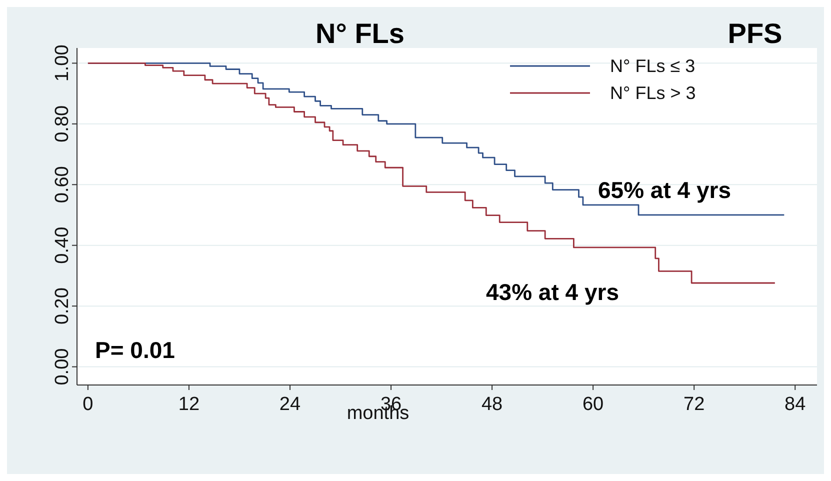  What do you see at coordinates (62, 367) in the screenshot?
I see `y-tick-label: 0.00` at bounding box center [62, 367].